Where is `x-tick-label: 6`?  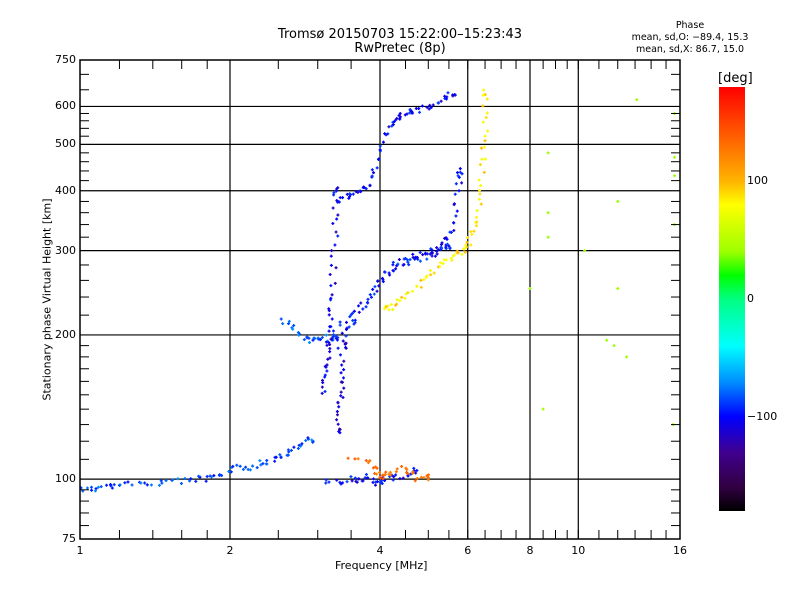 x-tick-label: 6 is located at coordinates (468, 550).